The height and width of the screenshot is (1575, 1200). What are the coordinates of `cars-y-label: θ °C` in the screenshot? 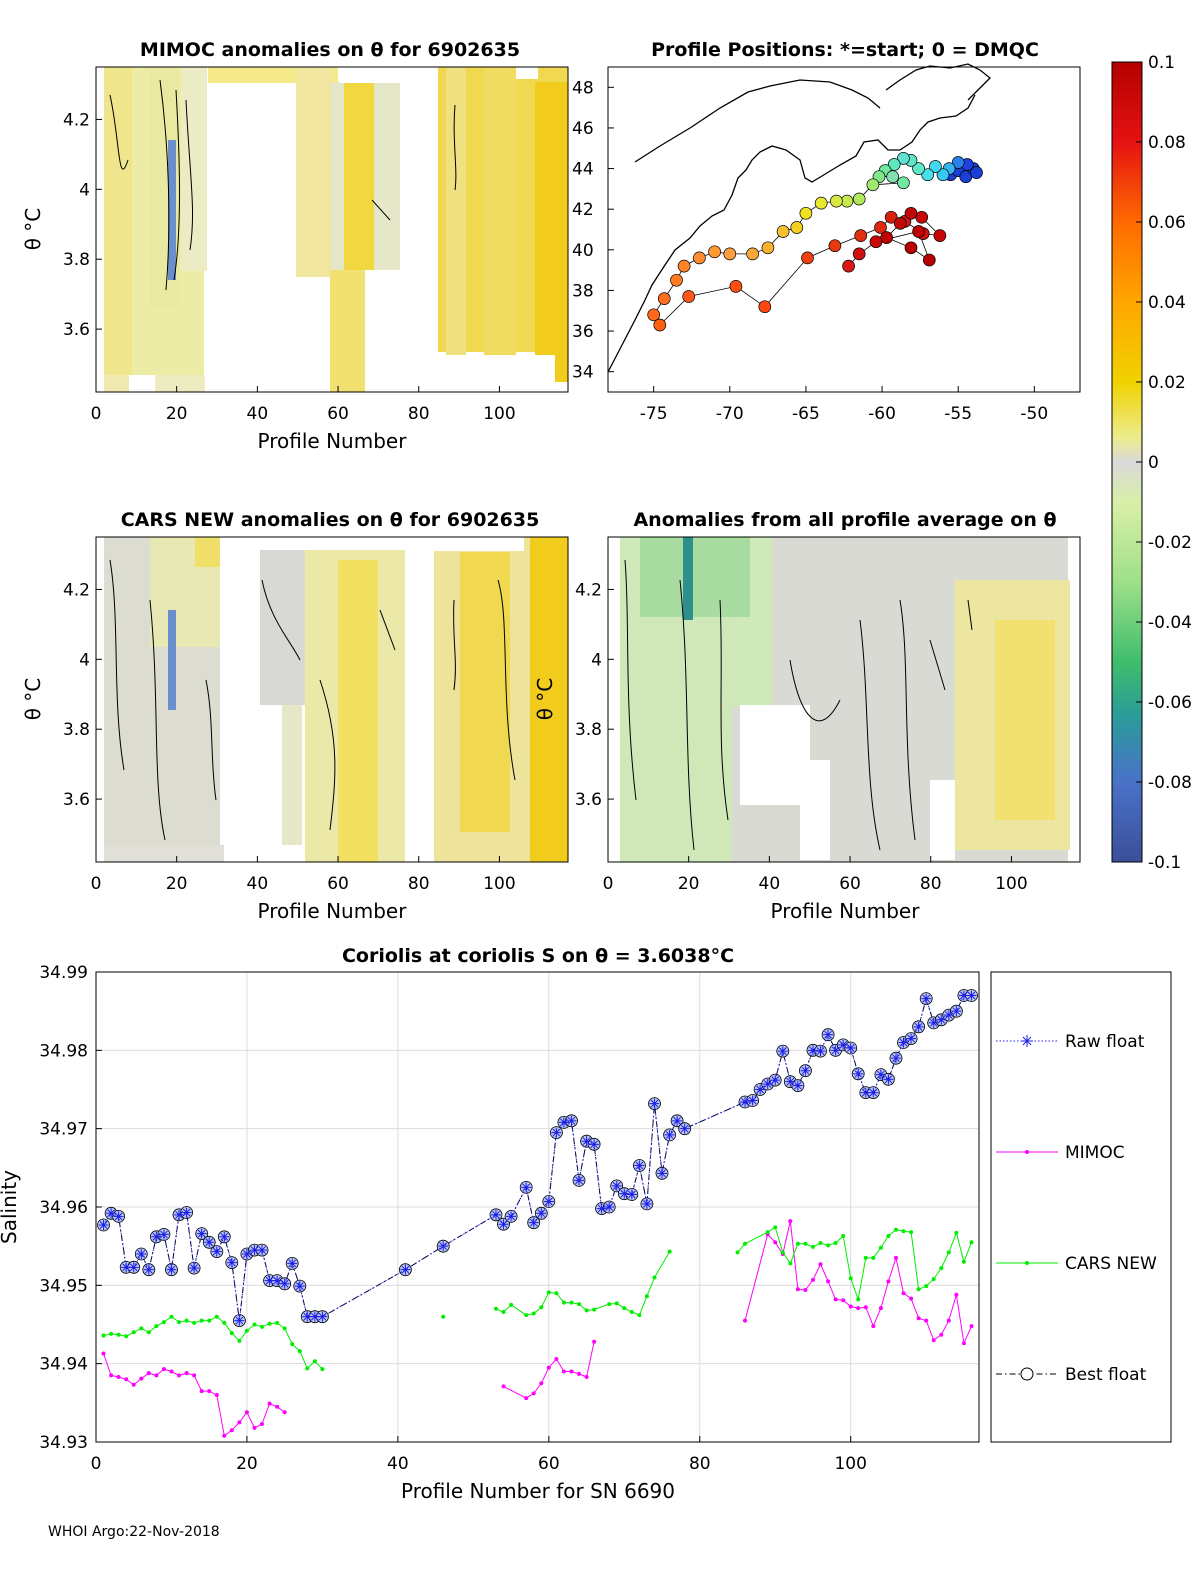 It's located at (33, 699).